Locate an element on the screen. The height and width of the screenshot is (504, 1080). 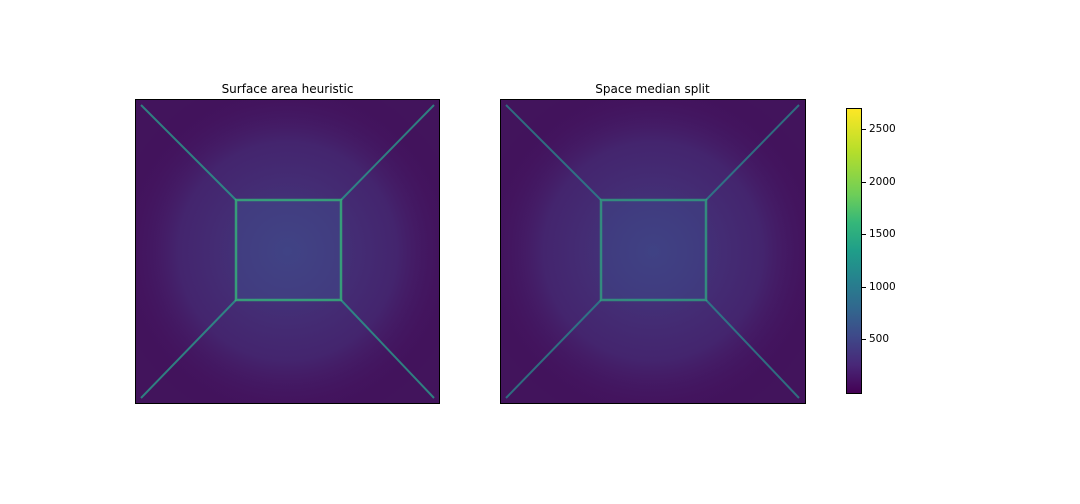
colorbar-tick-label: 2500 is located at coordinates (882, 129).